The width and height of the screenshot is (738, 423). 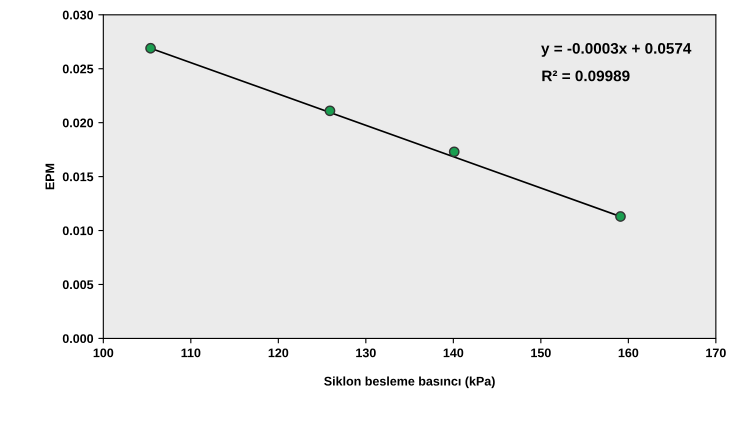 What do you see at coordinates (78, 285) in the screenshot?
I see `y-tick-label: 0.005` at bounding box center [78, 285].